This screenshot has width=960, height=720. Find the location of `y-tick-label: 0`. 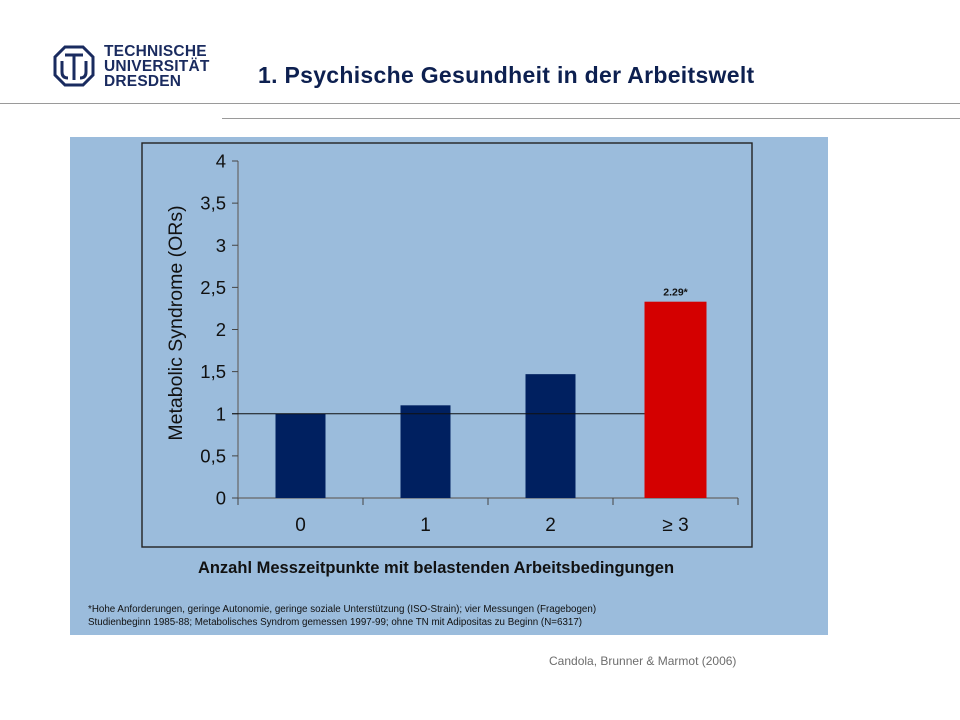

y-tick-label: 0 is located at coordinates (221, 498).